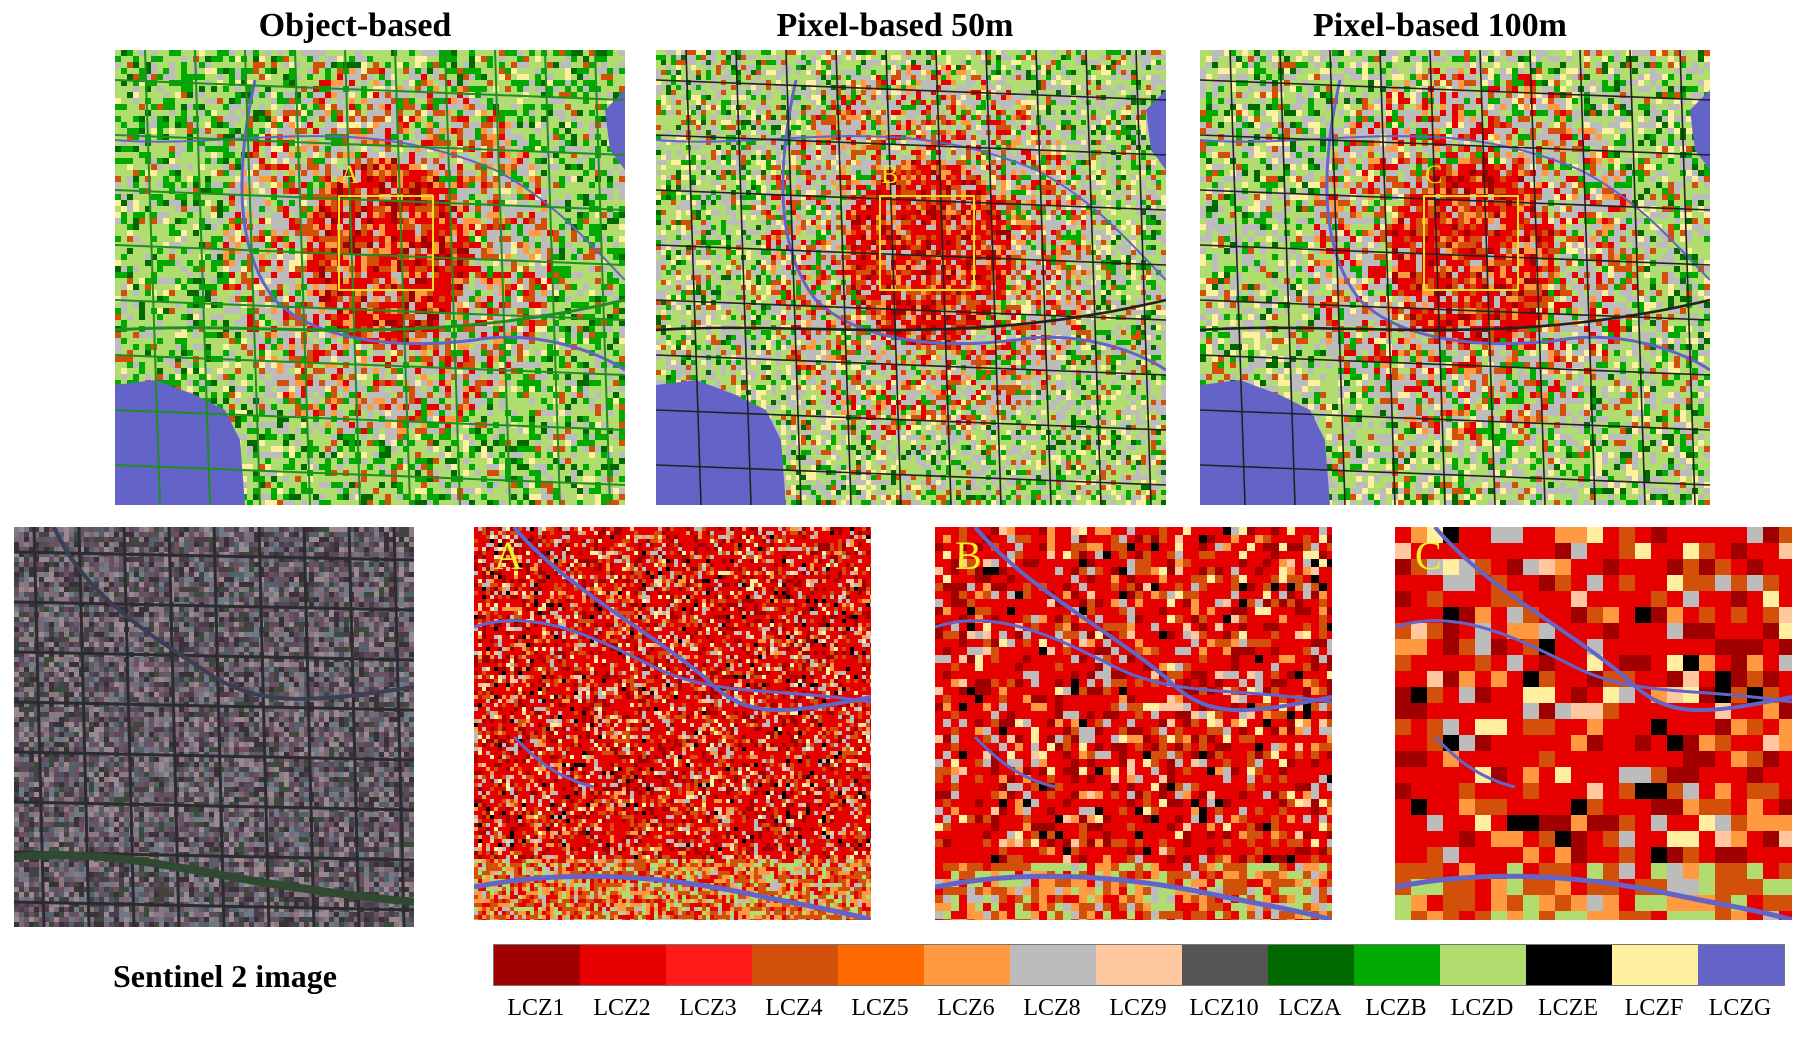  I want to click on detail-map-b, so click(1133, 723).